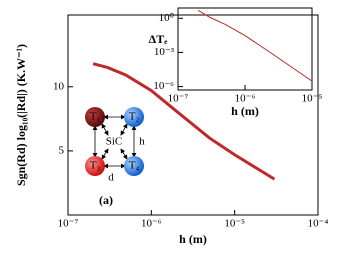  Describe the element at coordinates (318, 224) in the screenshot. I see `x-tick-label: 10⁻⁴` at that location.